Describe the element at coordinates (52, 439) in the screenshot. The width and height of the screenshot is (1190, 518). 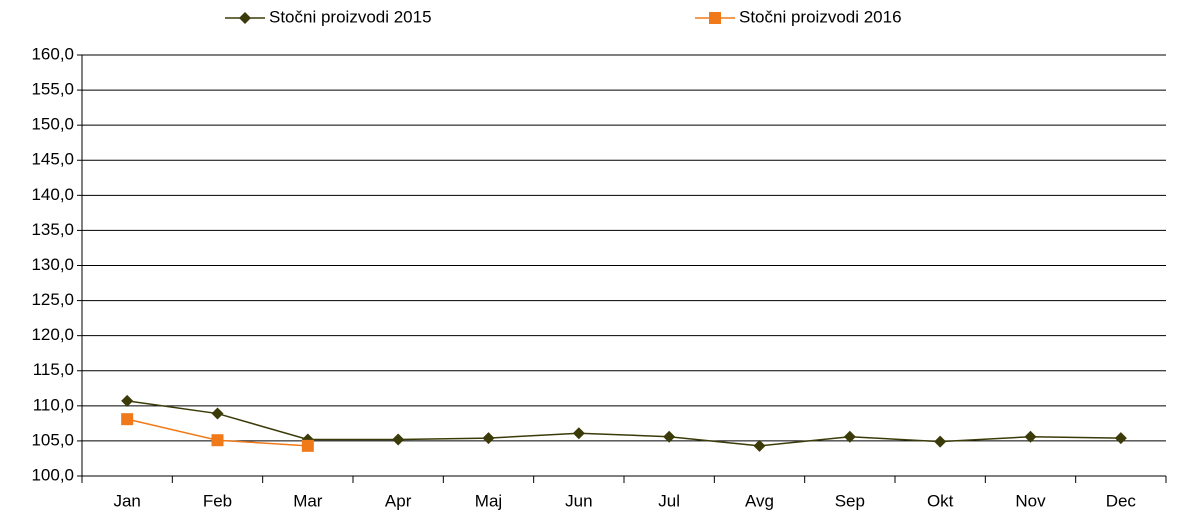
I see `y-tick-label: 105,0` at that location.